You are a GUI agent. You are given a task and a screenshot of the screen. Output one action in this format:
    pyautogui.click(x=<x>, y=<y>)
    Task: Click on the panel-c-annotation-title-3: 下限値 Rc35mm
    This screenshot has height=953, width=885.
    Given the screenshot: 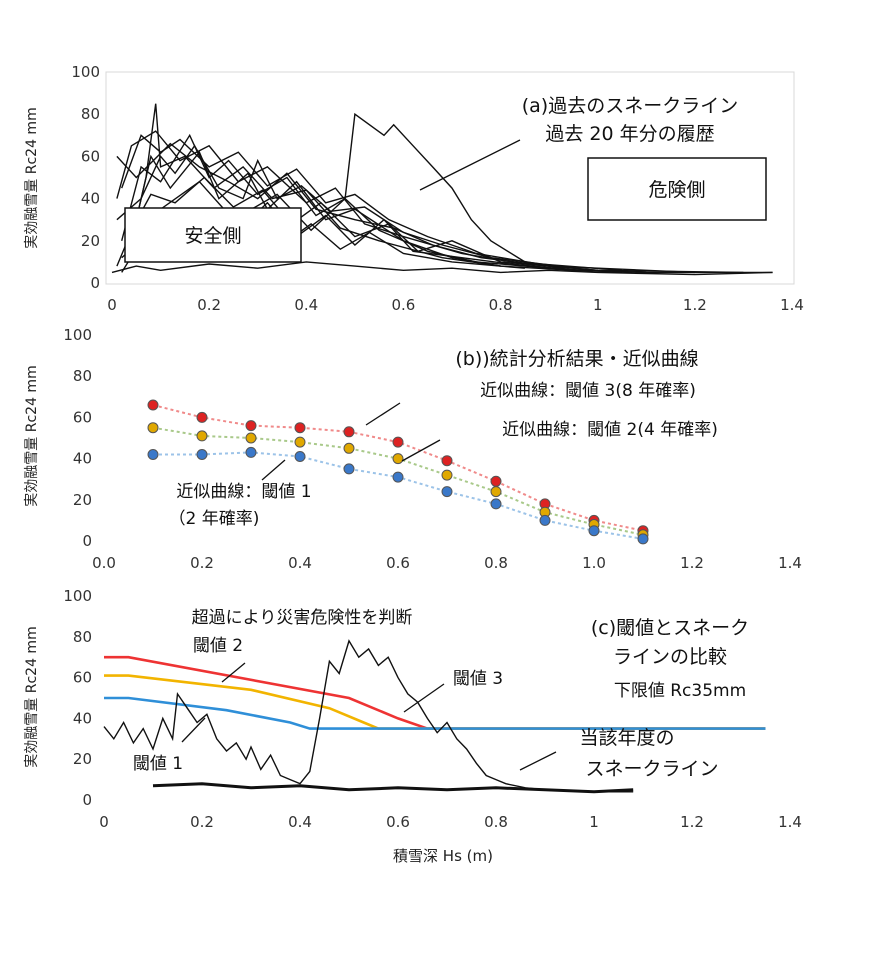 What is the action you would take?
    pyautogui.click(x=680, y=691)
    